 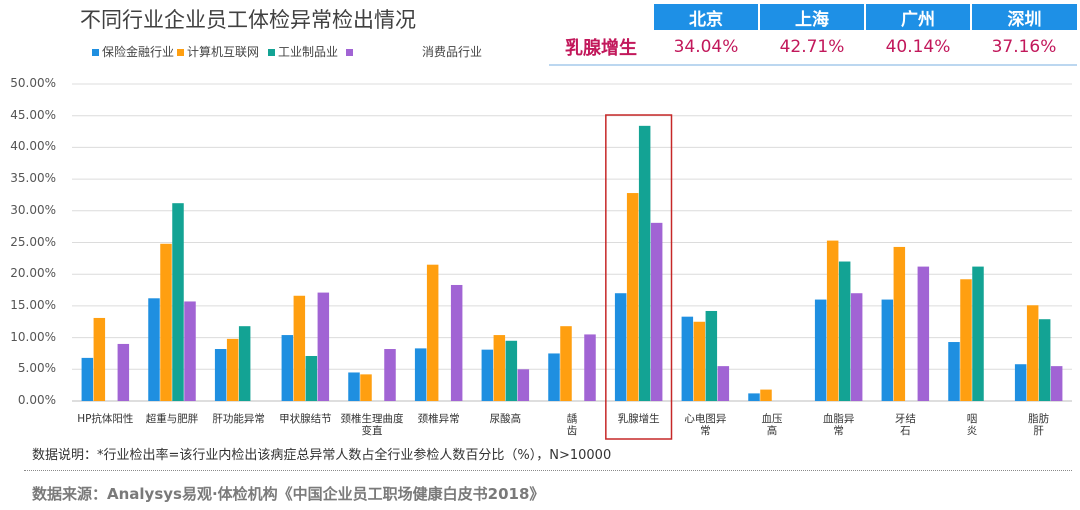 I want to click on table-cell: 34.04%, so click(x=706, y=48).